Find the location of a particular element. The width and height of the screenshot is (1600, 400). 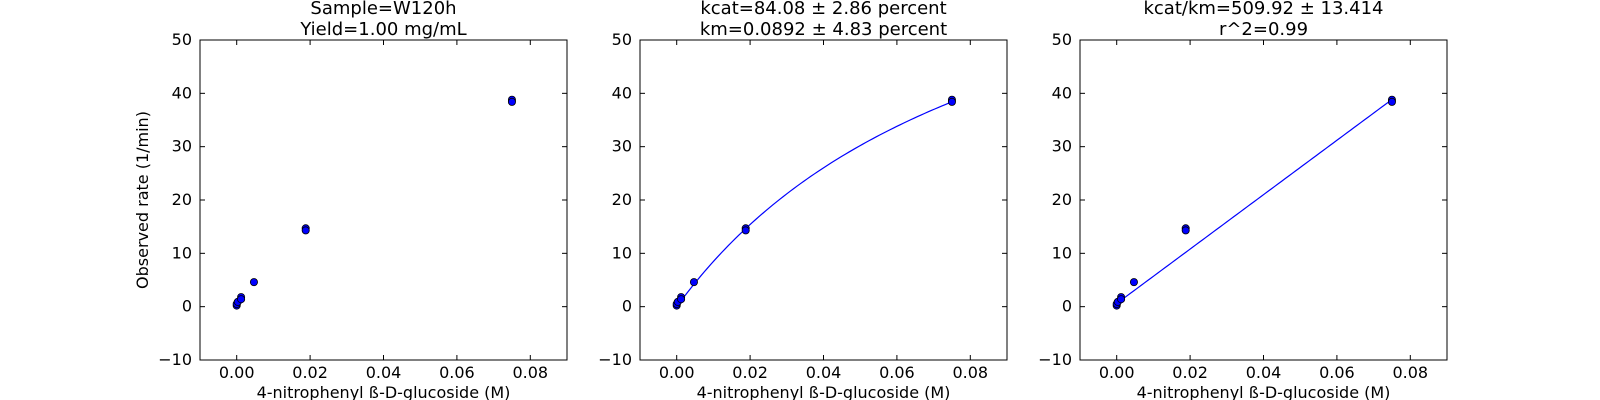

y-axis-label: Observed rate (1/min) is located at coordinates (142, 200).